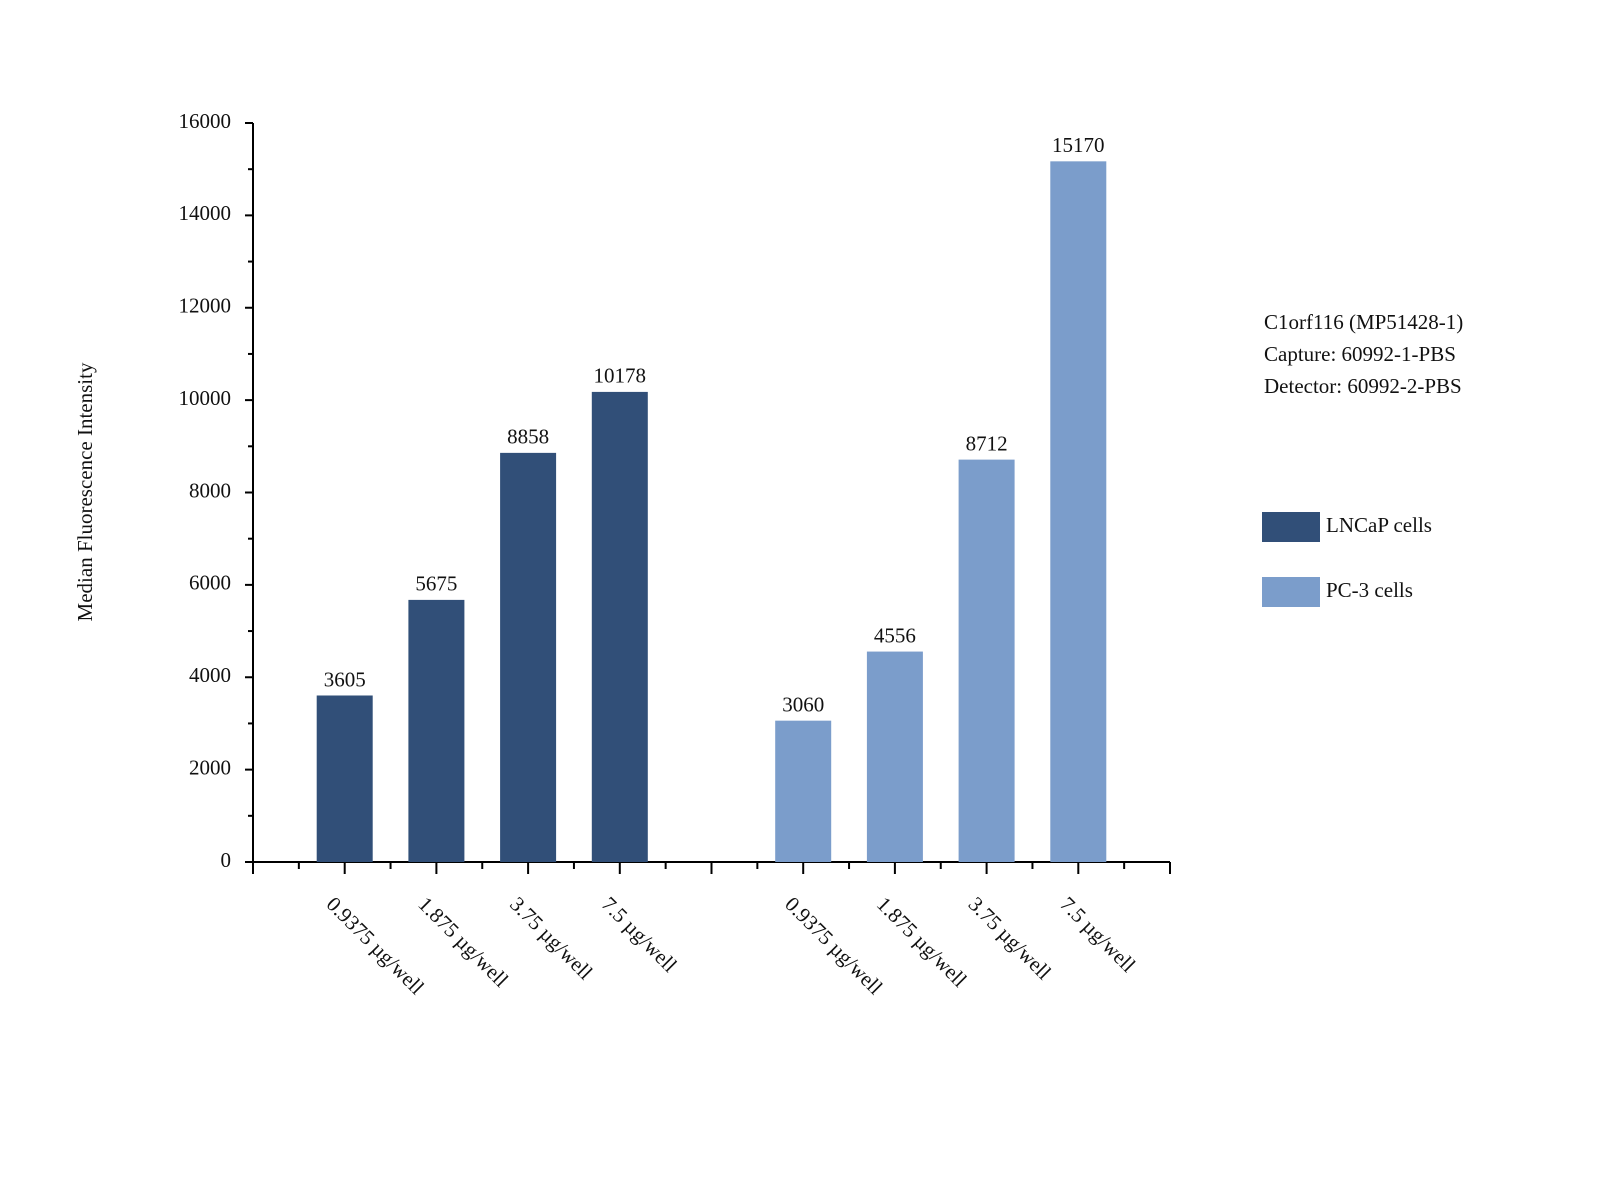 The image size is (1603, 1185). I want to click on annotation: C1orf116 (MP51428-1), so click(1363, 322).